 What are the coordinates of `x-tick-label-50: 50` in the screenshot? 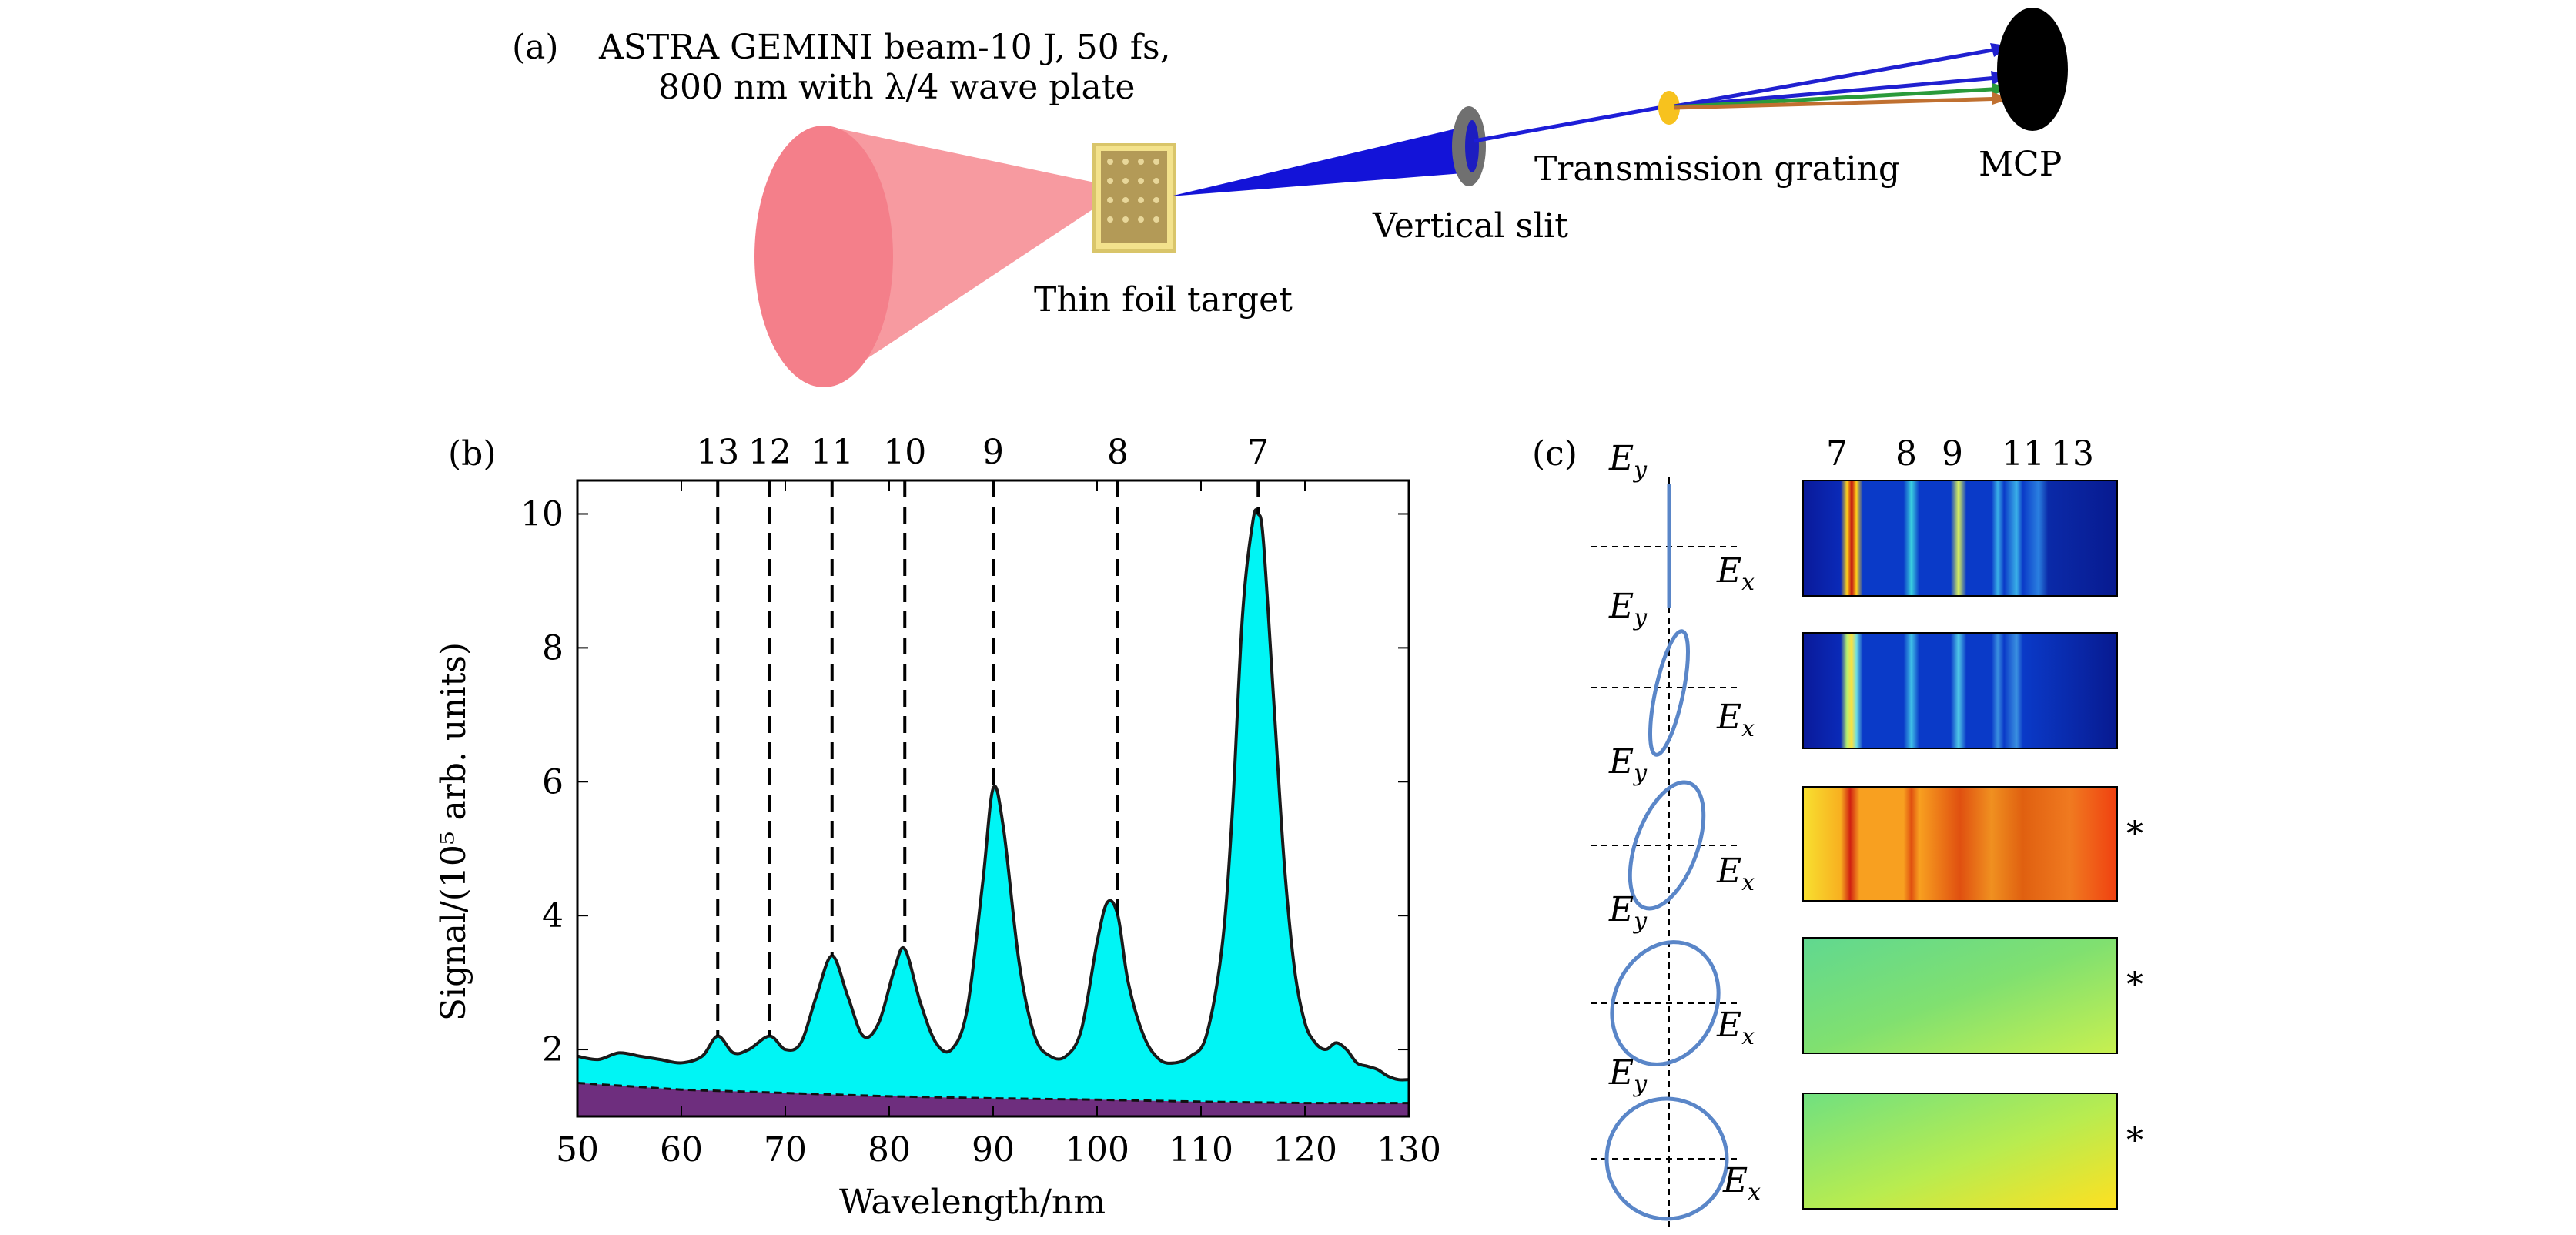 It's located at (578, 1150).